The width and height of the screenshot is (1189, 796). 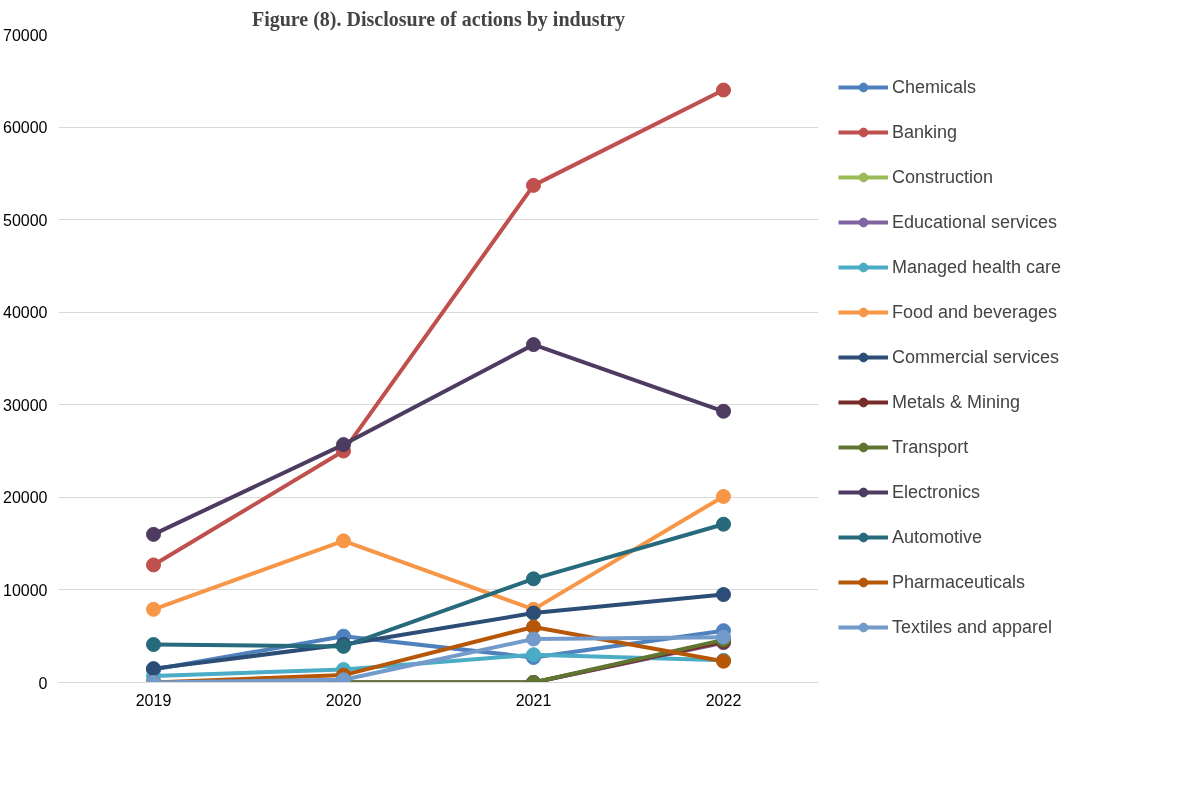 I want to click on legend-label: Transport, so click(x=930, y=447).